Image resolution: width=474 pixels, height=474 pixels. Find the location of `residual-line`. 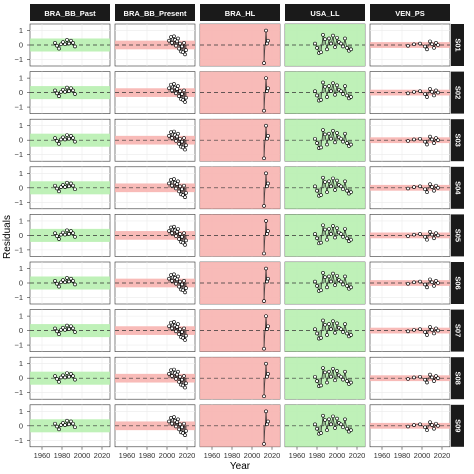

residual-line is located at coordinates (423, 45).